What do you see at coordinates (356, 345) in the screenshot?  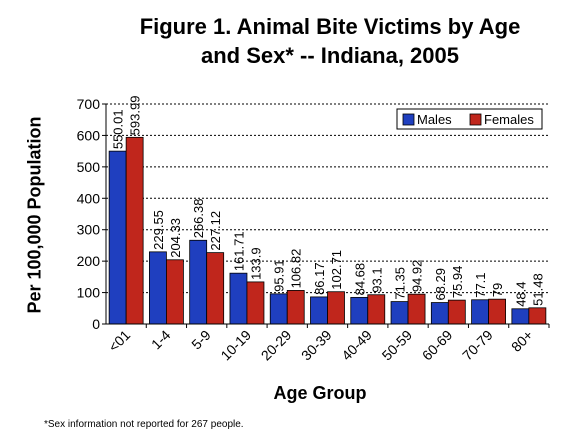 I see `x-tick-label: 40-49` at bounding box center [356, 345].